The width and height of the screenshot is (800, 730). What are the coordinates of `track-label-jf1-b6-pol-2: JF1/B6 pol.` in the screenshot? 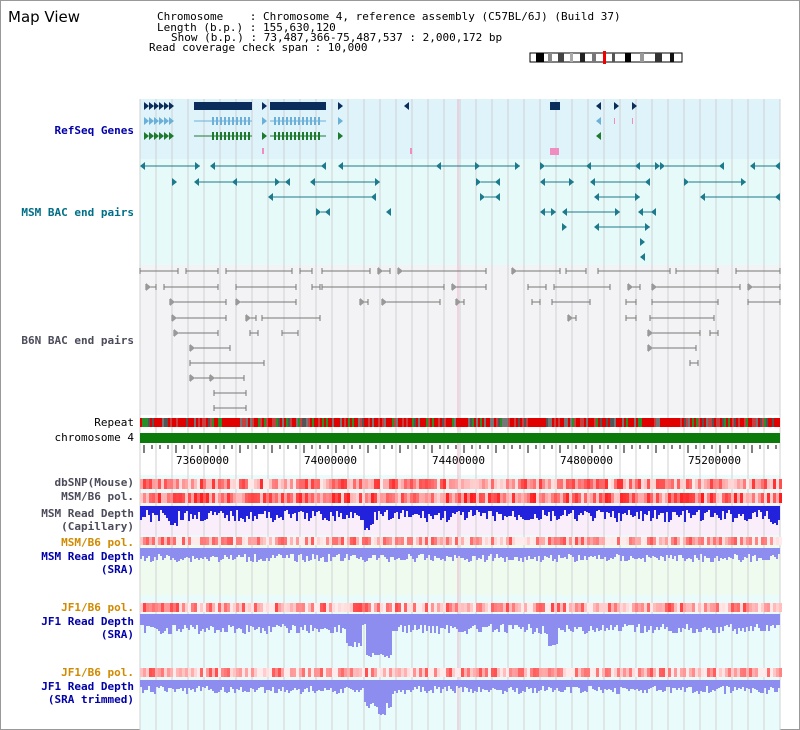 It's located at (97, 672).